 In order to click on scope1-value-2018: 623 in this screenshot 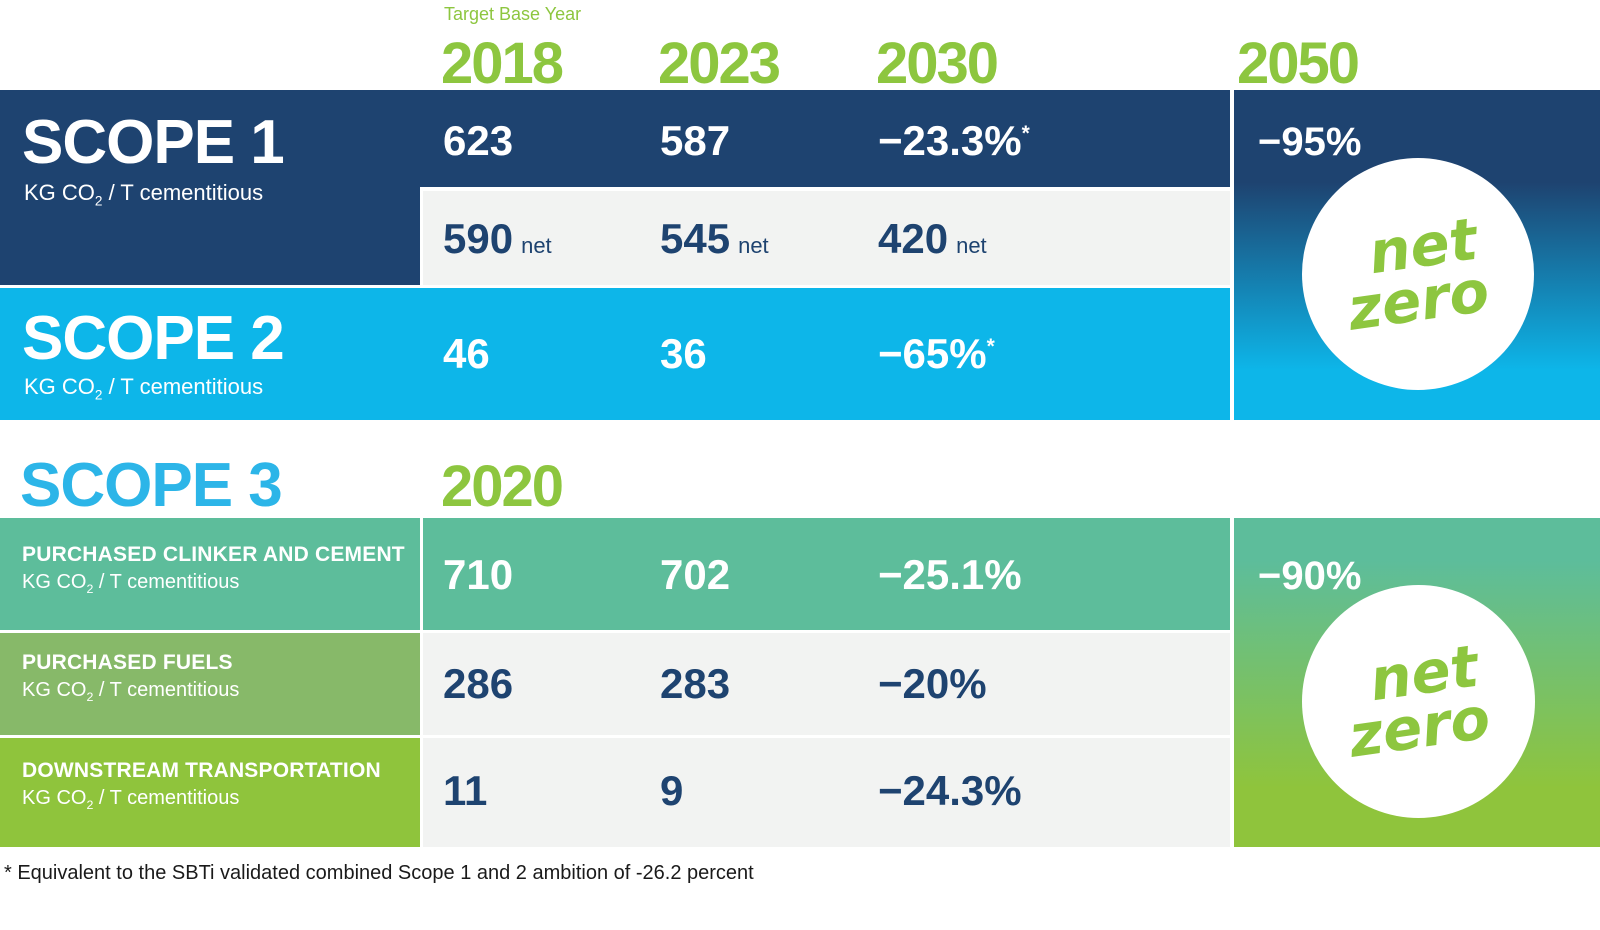, I will do `click(478, 140)`.